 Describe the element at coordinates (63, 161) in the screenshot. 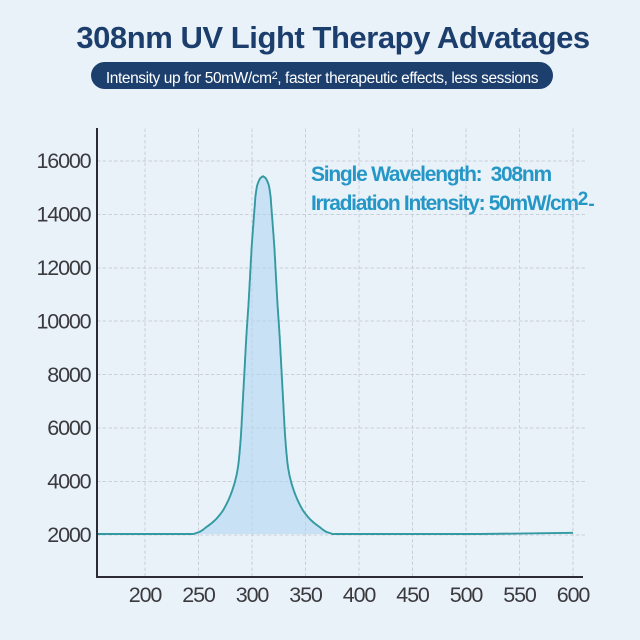

I see `svg-text: 16000` at that location.